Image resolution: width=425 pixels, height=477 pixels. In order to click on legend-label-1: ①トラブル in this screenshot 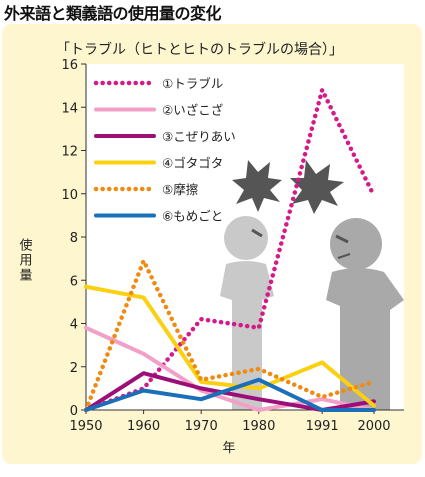, I will do `click(192, 83)`.